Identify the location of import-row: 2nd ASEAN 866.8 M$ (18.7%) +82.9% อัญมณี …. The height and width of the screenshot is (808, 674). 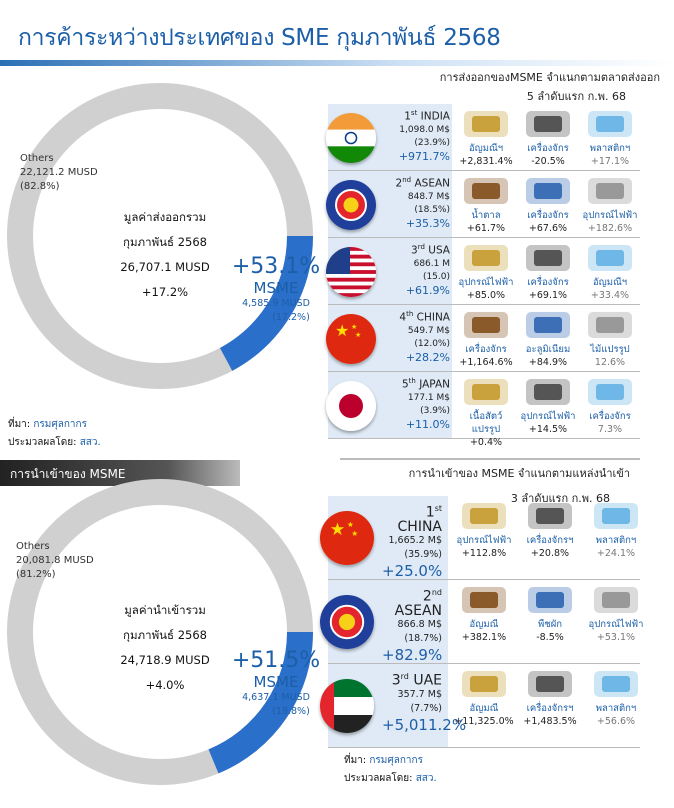
(481, 622).